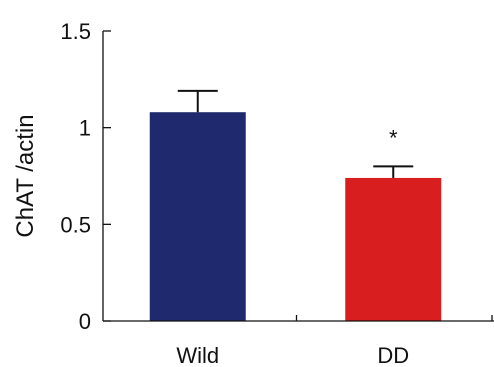 This screenshot has height=367, width=494. I want to click on y-axis-title: ChAT /actin, so click(25, 175).